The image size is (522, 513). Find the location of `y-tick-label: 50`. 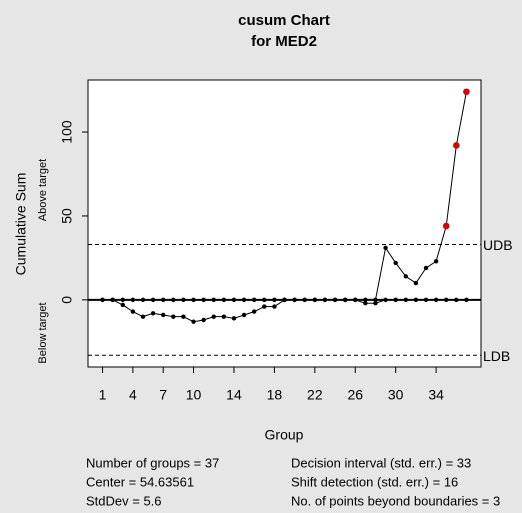

y-tick-label: 50 is located at coordinates (67, 216).